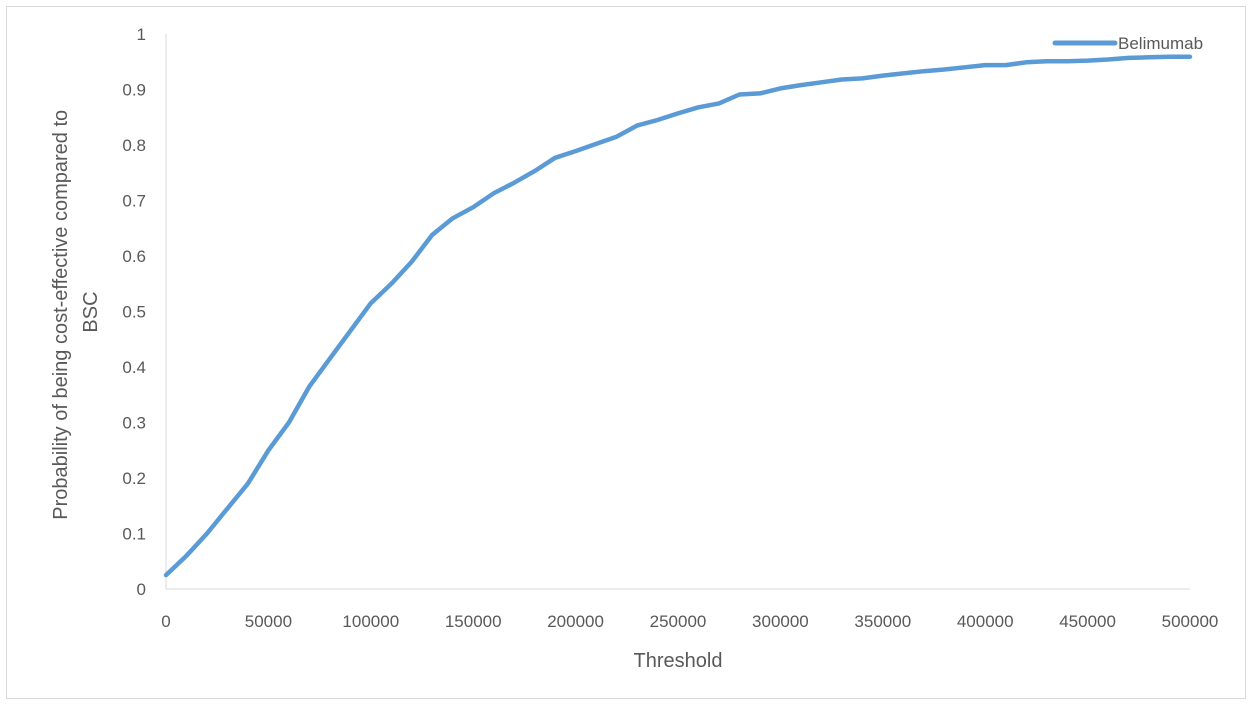 The height and width of the screenshot is (705, 1253). I want to click on x-tick-label: 200000, so click(575, 621).